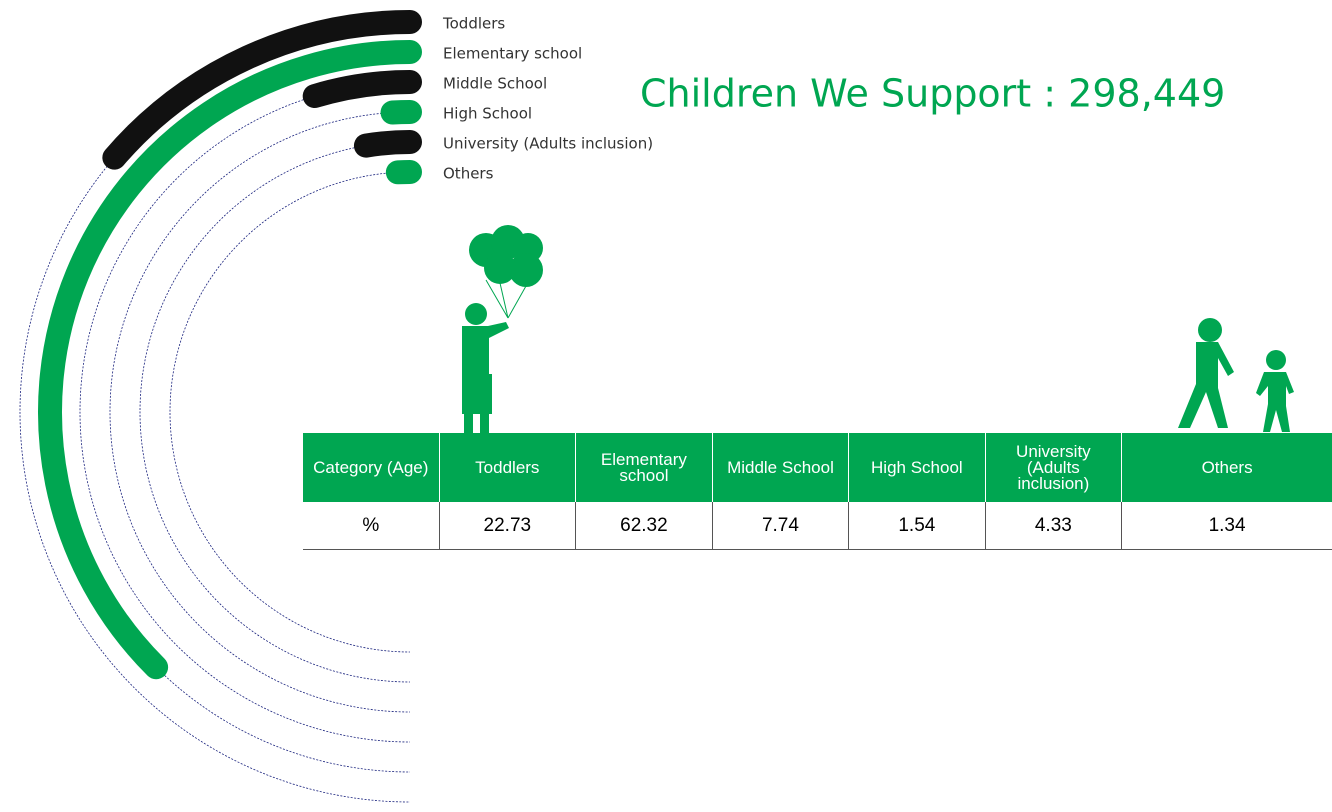 This screenshot has width=1332, height=812. I want to click on value-cell: 62.32, so click(644, 526).